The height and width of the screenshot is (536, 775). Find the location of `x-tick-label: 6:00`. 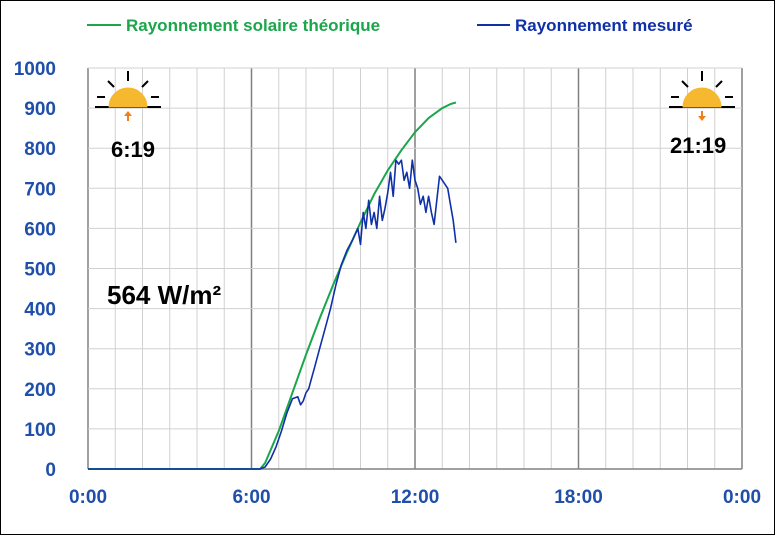

x-tick-label: 6:00 is located at coordinates (251, 497).